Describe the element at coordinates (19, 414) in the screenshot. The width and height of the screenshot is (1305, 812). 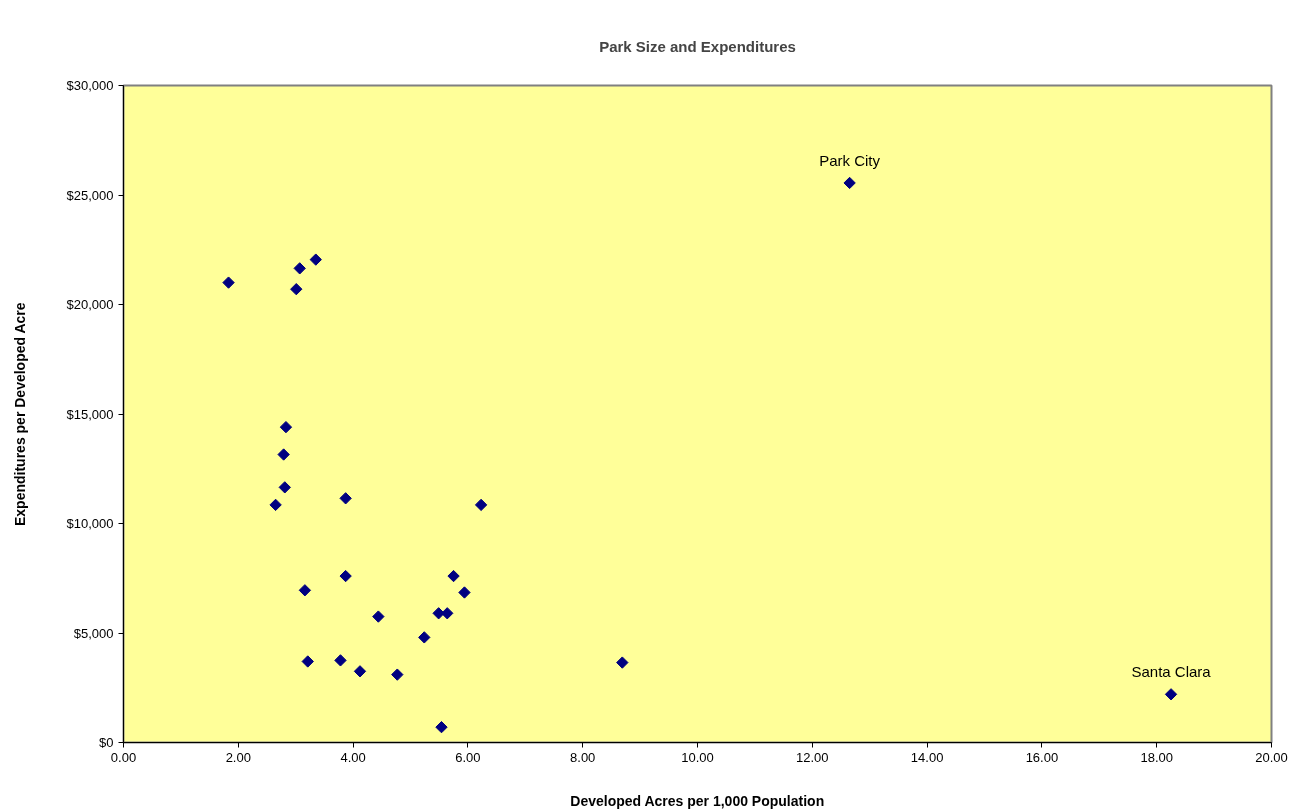
I see `y-axis-title: Expenditures per Developed Acre` at that location.